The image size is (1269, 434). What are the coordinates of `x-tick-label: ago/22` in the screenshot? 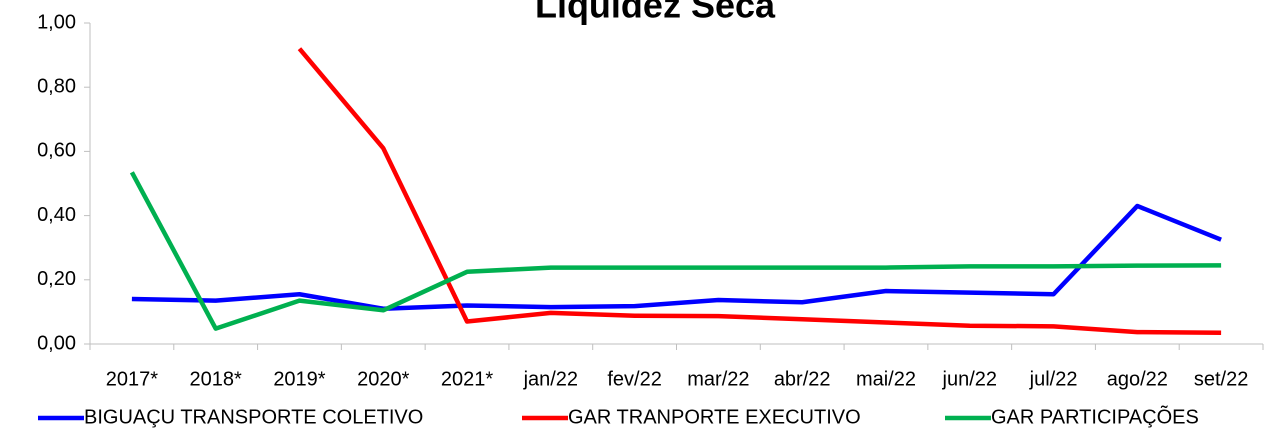 It's located at (1137, 379).